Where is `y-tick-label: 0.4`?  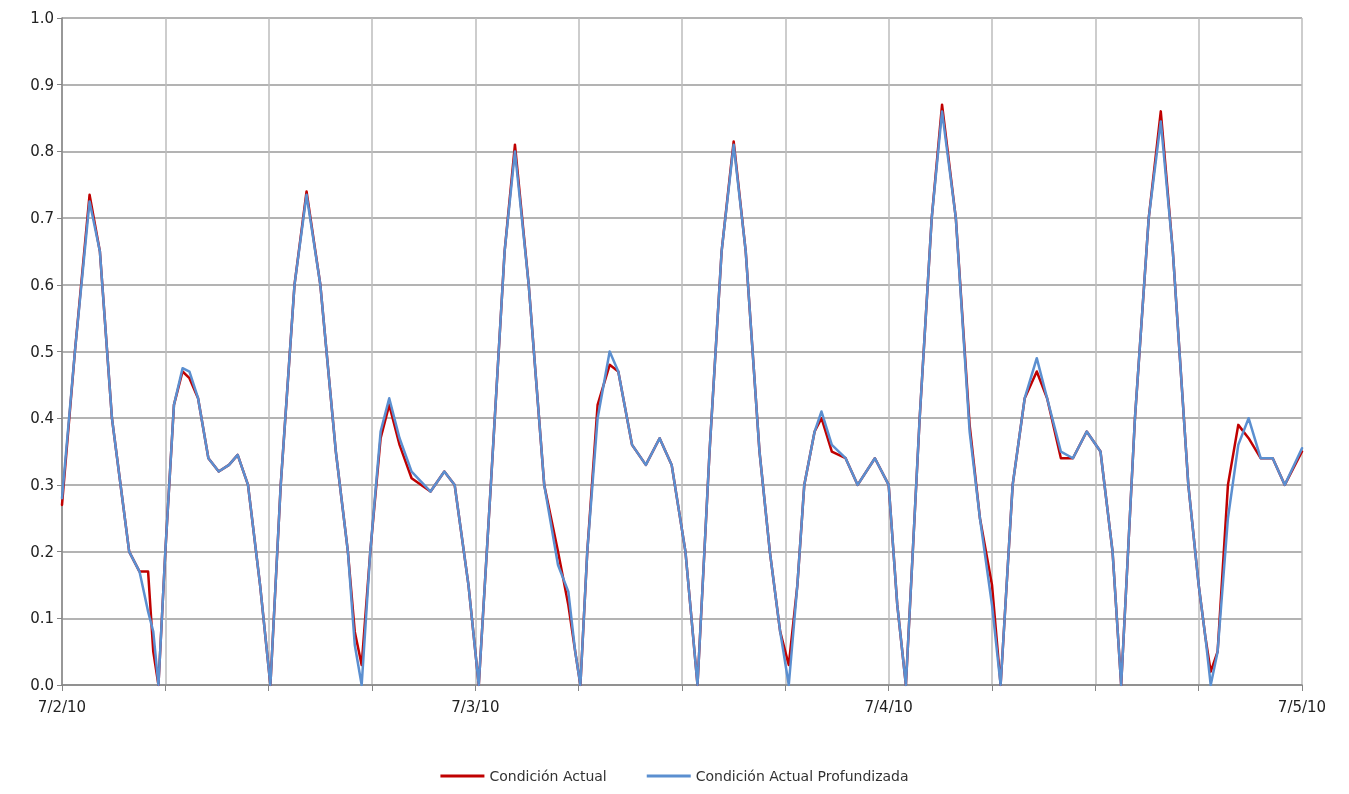
y-tick-label: 0.4 is located at coordinates (42, 418).